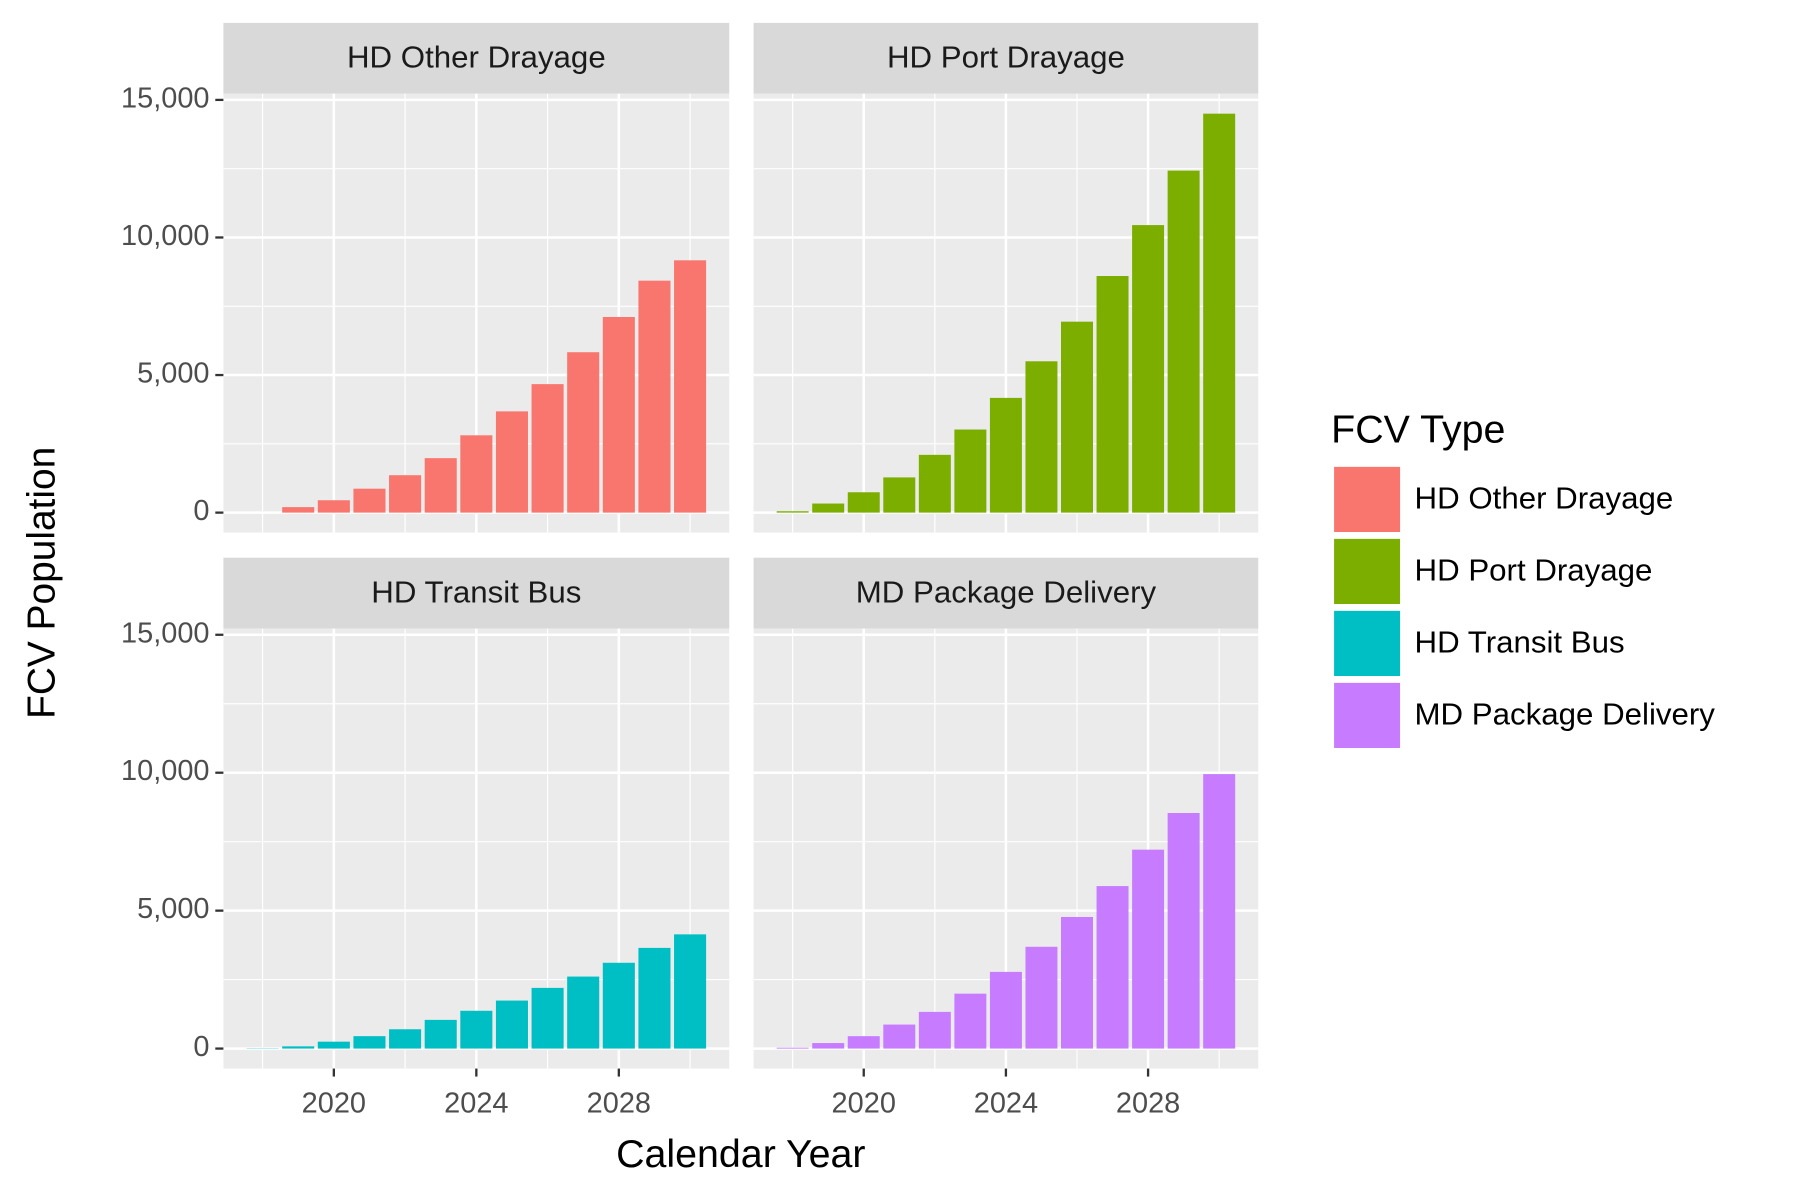 The image size is (1800, 1200). Describe the element at coordinates (1544, 498) in the screenshot. I see `legend-label: HD Other Drayage` at that location.